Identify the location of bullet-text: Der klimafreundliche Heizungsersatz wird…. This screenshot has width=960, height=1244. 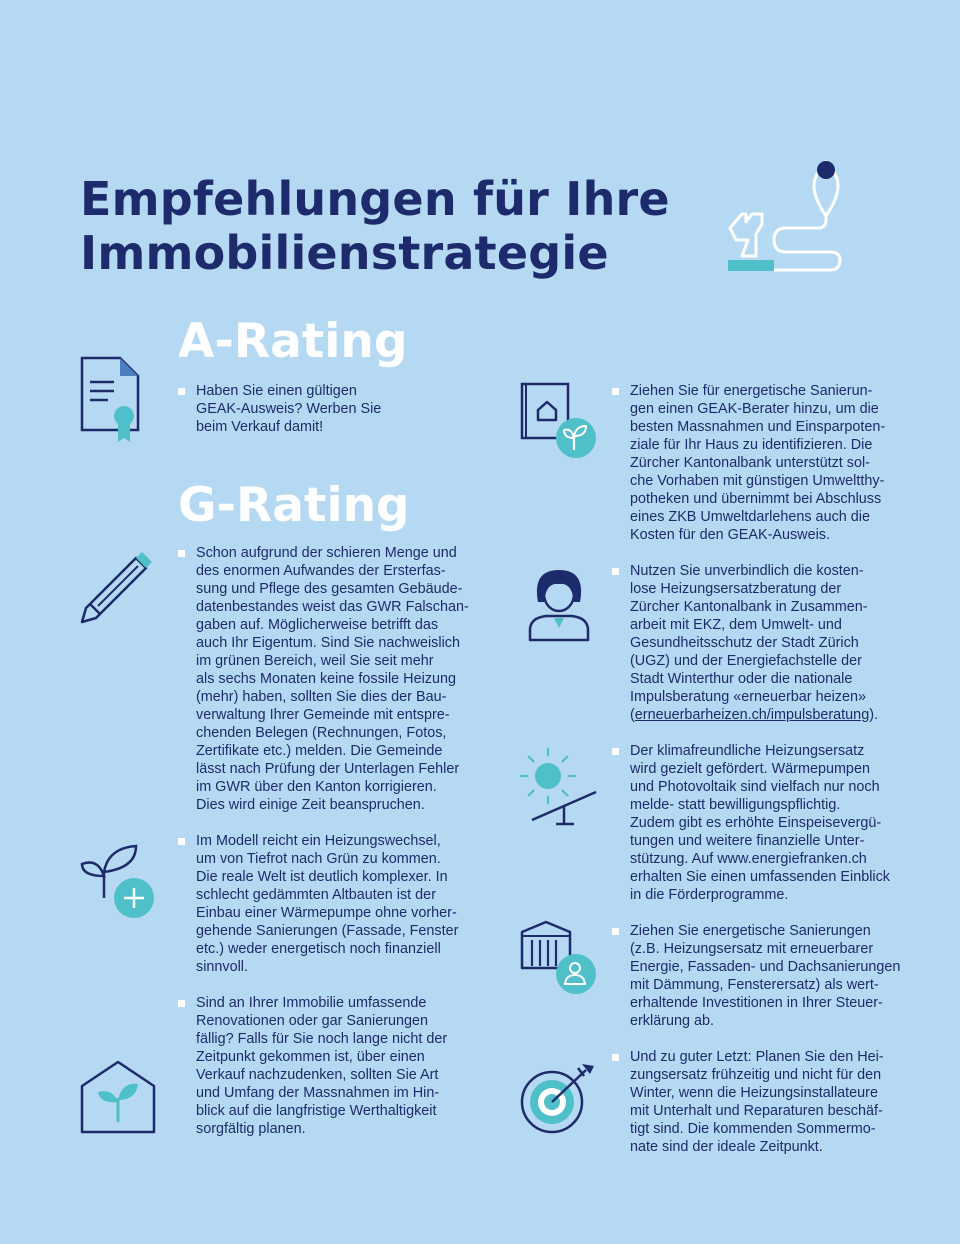
(760, 823).